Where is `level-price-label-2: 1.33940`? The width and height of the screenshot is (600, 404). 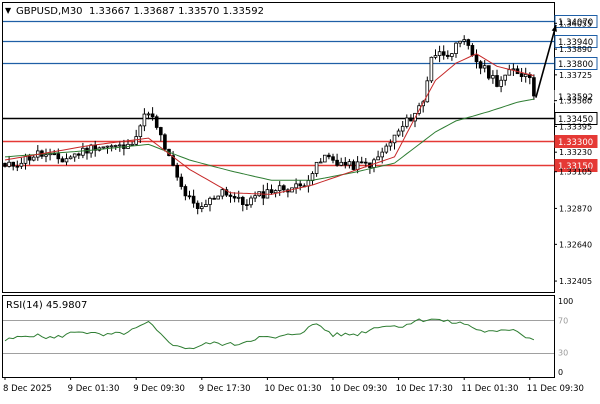 level-price-label-2: 1.33940 is located at coordinates (575, 43).